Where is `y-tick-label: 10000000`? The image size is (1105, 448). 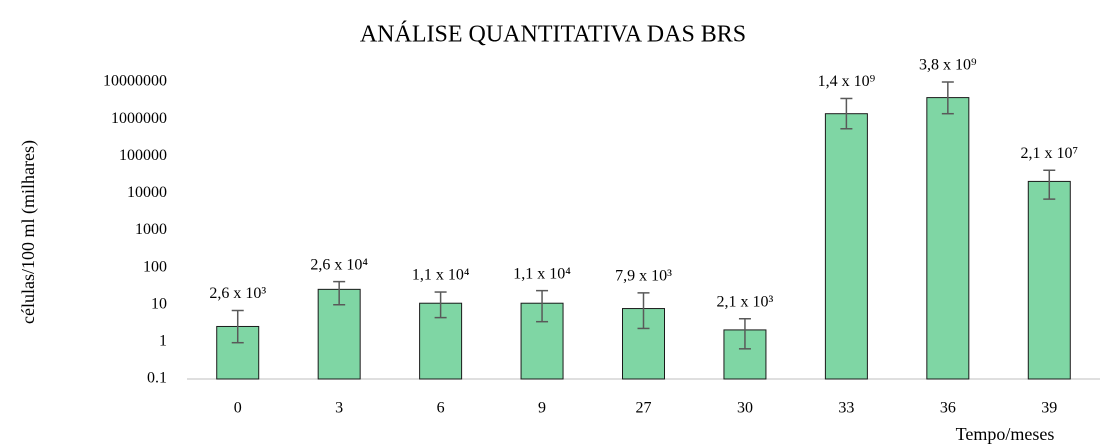
y-tick-label: 10000000 is located at coordinates (135, 81).